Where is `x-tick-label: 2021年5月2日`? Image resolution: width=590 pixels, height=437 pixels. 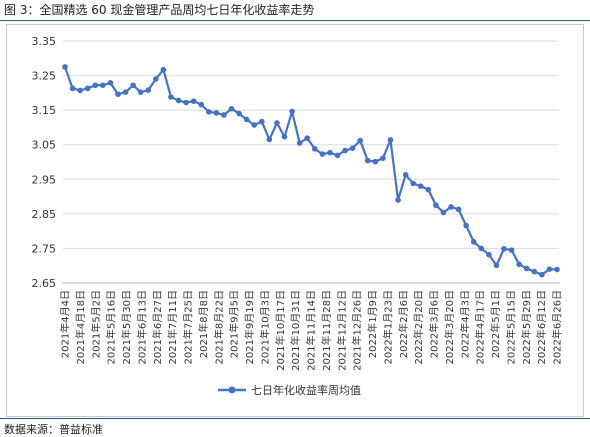
x-tick-label: 2021年5月2日 is located at coordinates (95, 324).